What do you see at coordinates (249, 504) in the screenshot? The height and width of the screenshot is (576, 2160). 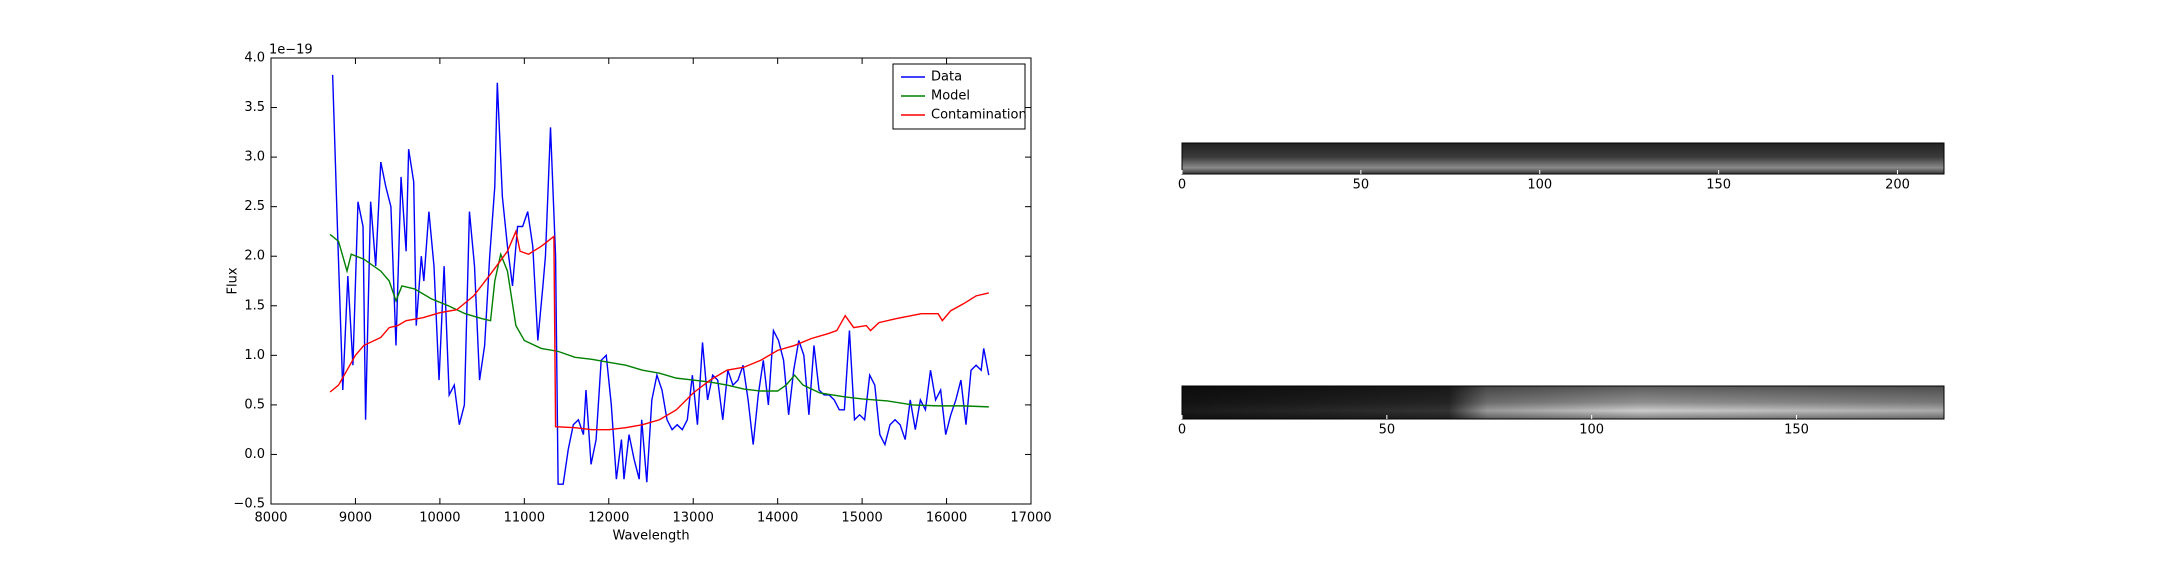 I see `y-tick-label: −0.5` at bounding box center [249, 504].